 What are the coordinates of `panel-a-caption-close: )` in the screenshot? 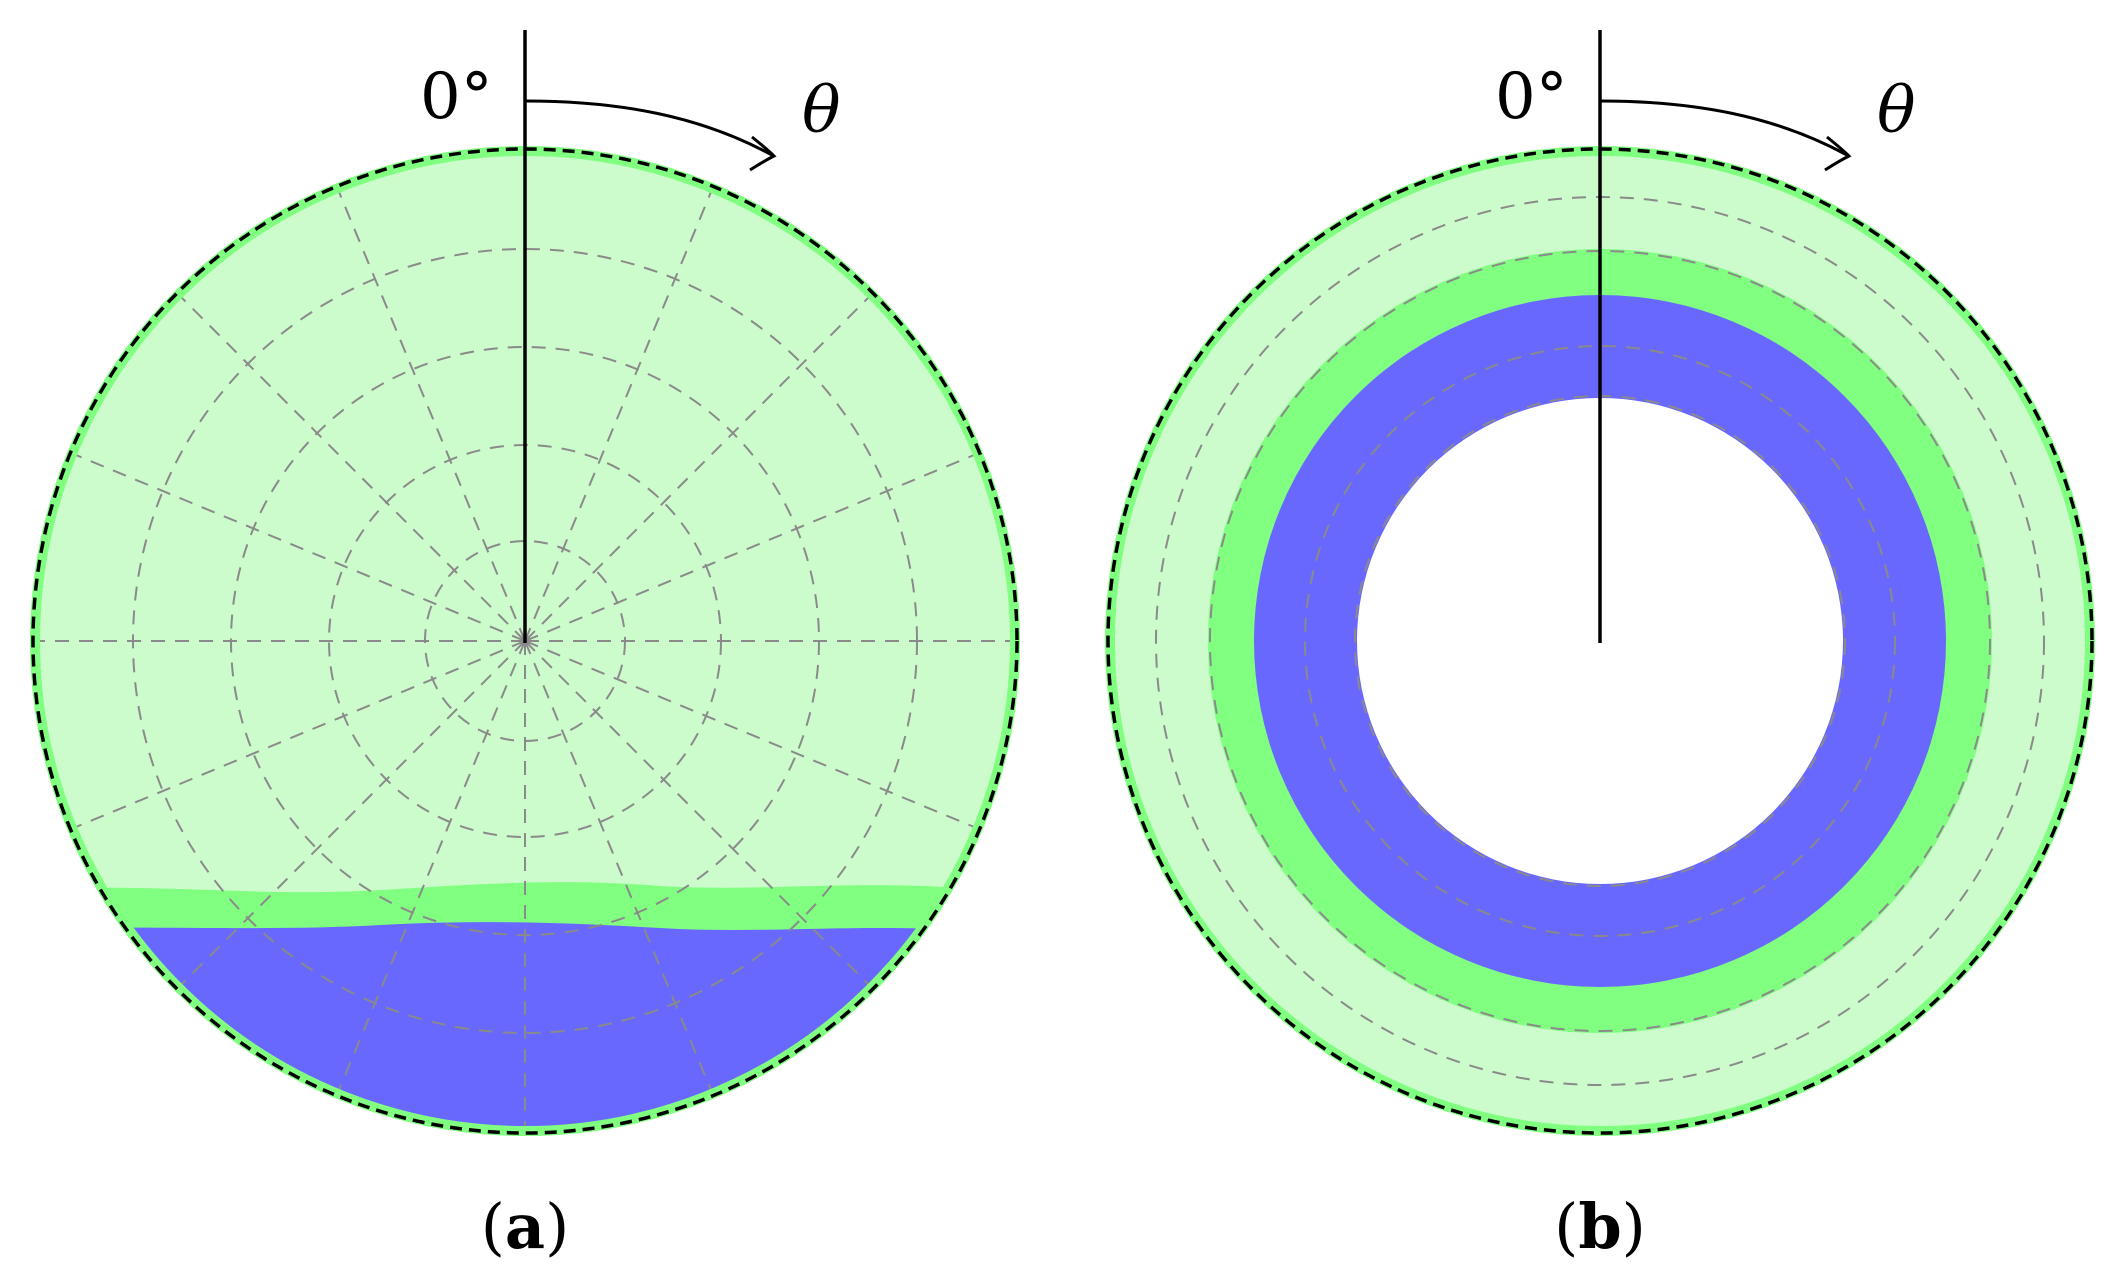 It's located at (557, 1226).